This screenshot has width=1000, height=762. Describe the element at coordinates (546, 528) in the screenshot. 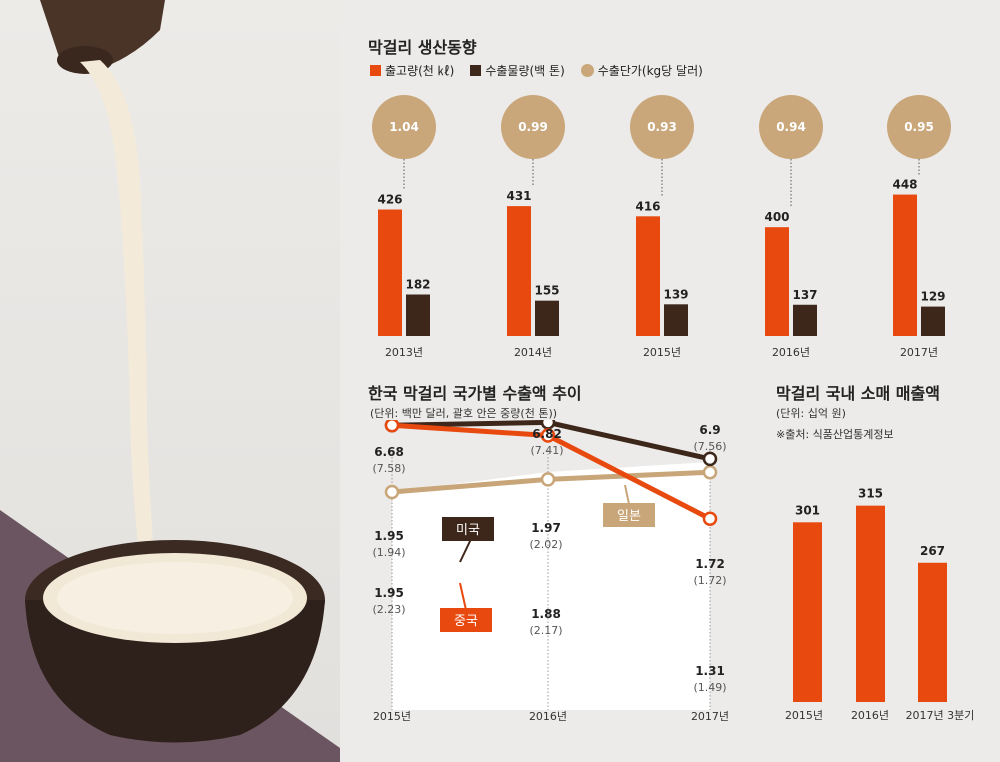

I see `usa-value-label: 1.97` at that location.